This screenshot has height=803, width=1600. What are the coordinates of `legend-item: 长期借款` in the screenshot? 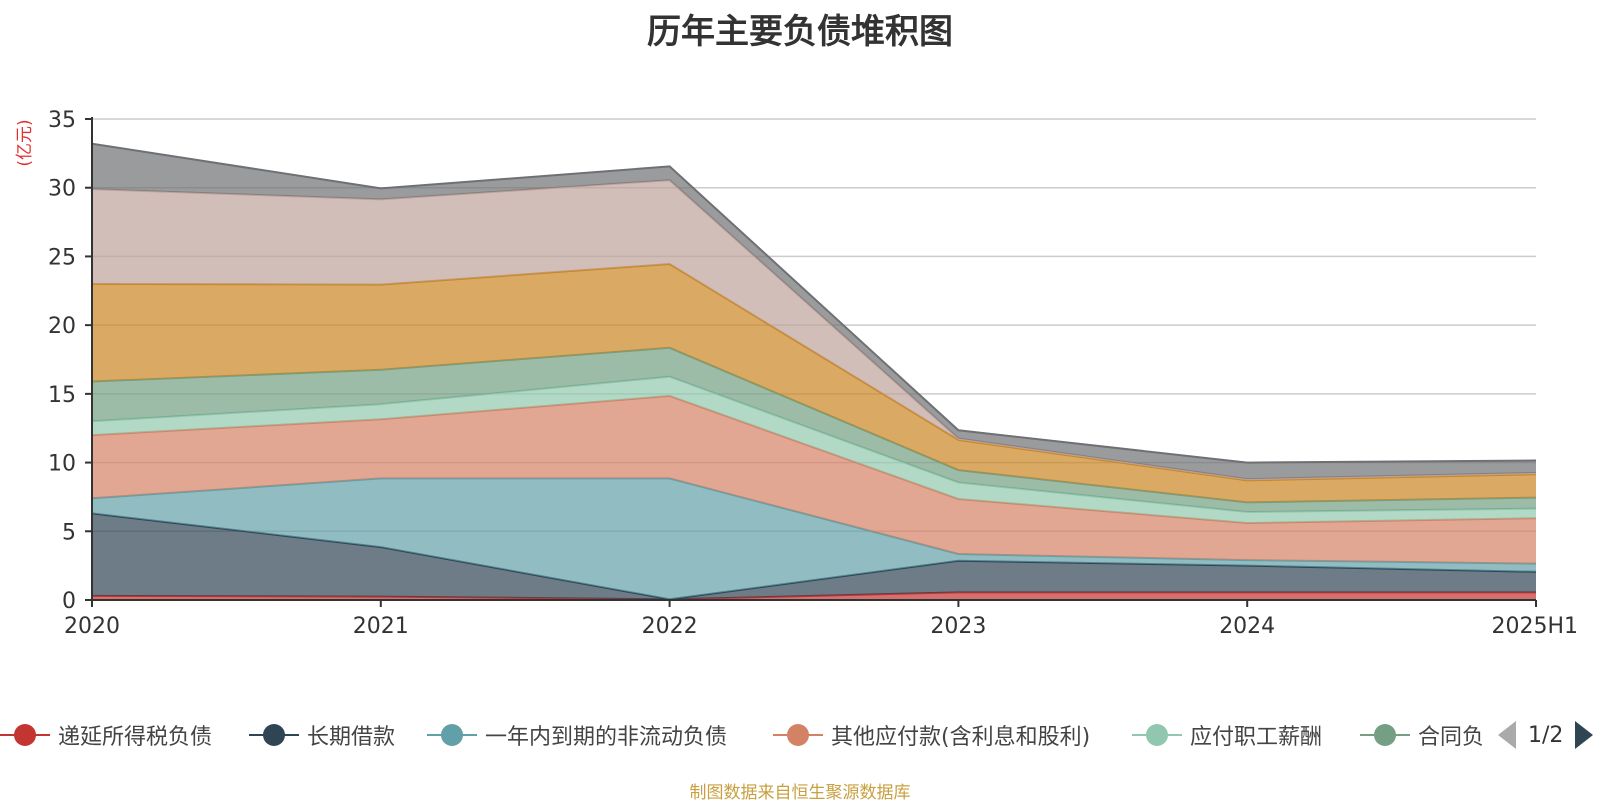 It's located at (322, 735).